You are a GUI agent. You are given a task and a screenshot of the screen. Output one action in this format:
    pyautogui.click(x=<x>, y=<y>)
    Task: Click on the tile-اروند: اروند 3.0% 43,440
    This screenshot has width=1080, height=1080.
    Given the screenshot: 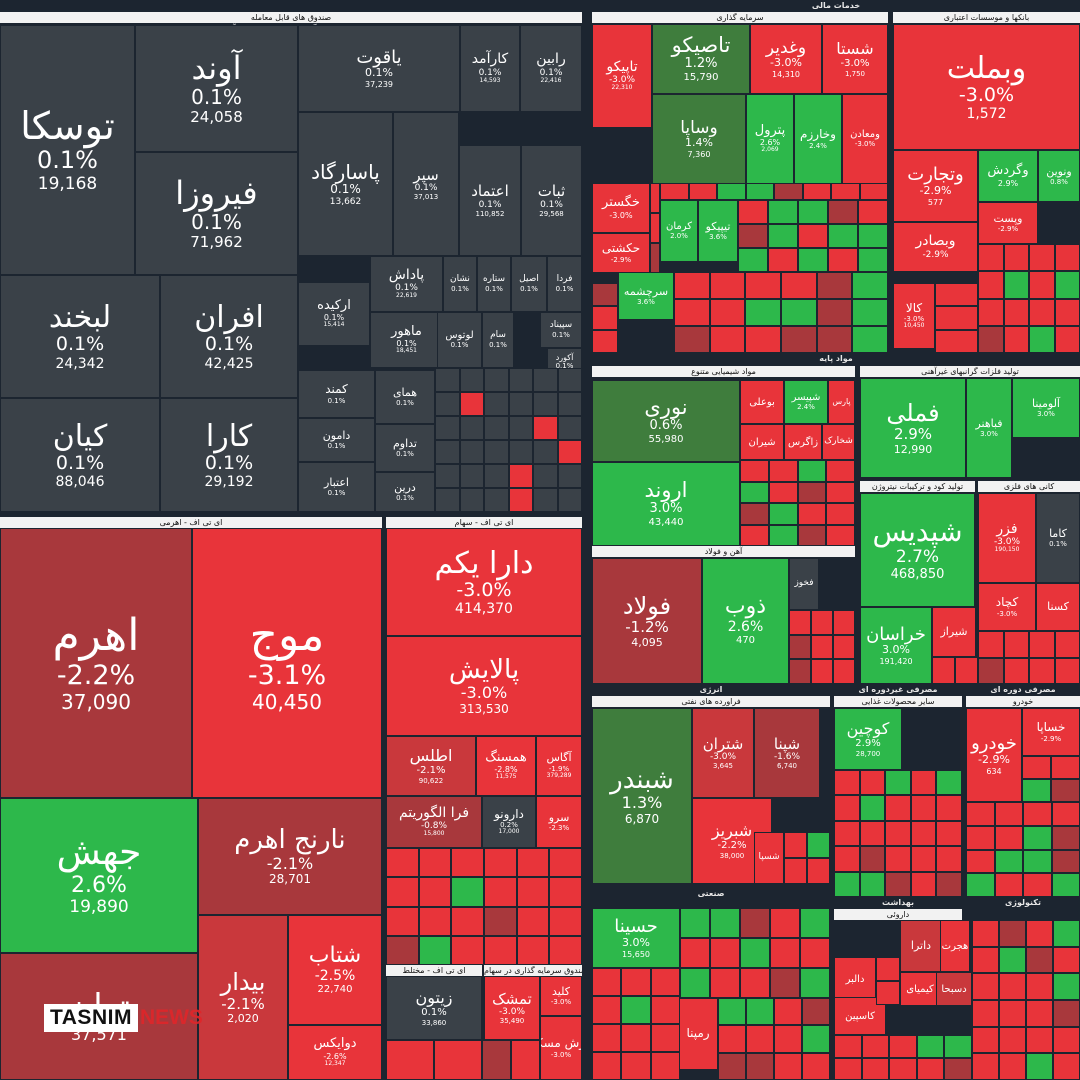 What is the action you would take?
    pyautogui.click(x=666, y=504)
    